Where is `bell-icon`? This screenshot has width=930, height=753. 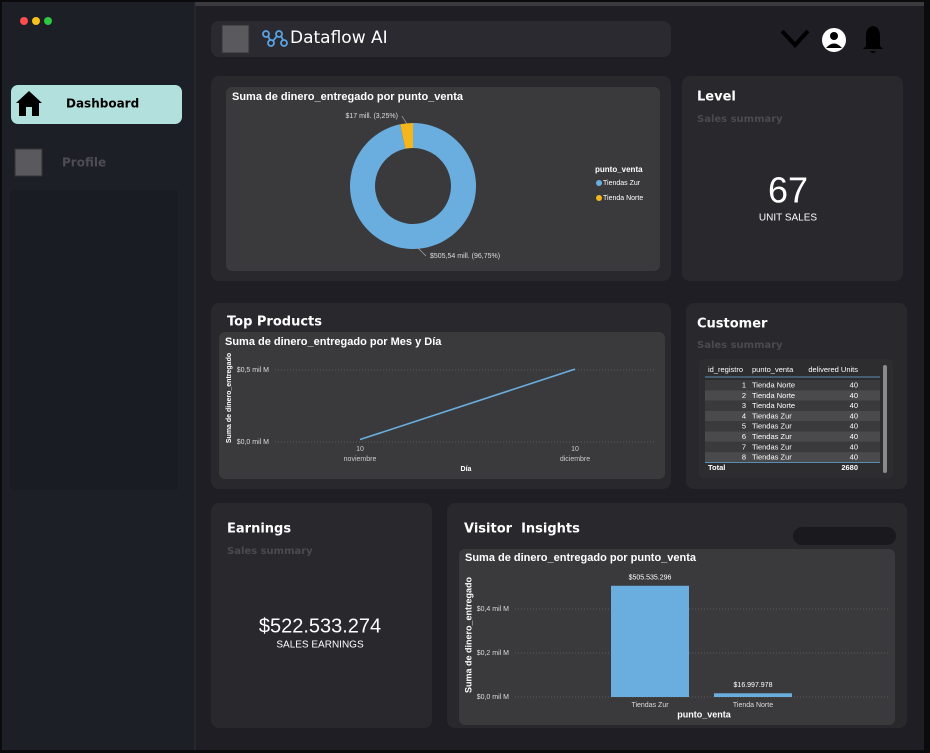
bell-icon is located at coordinates (873, 39).